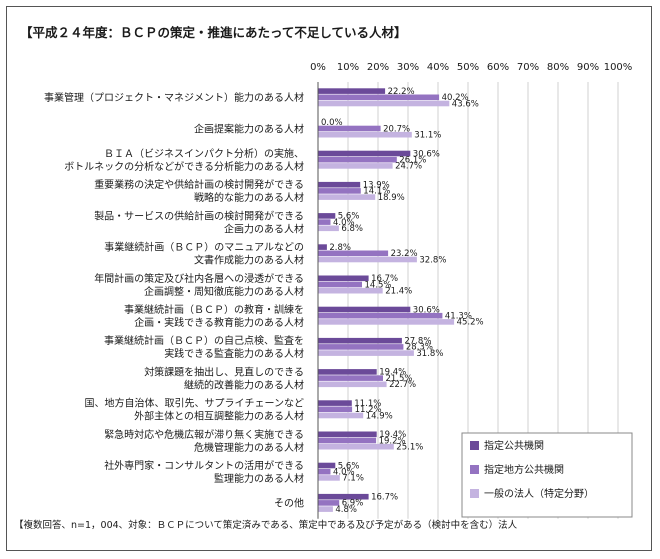 The image size is (660, 559). I want to click on data-label: 6.9%, so click(353, 504).